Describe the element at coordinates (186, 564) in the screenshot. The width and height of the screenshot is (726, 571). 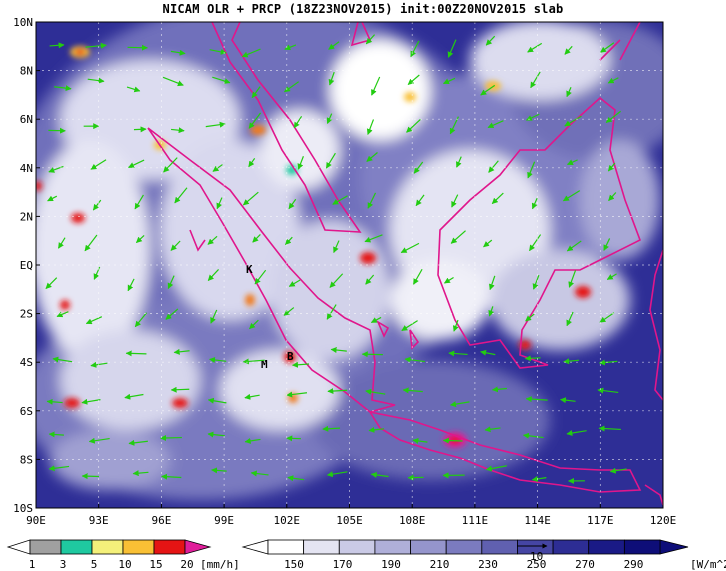
I see `precip-tick-20: 20` at that location.